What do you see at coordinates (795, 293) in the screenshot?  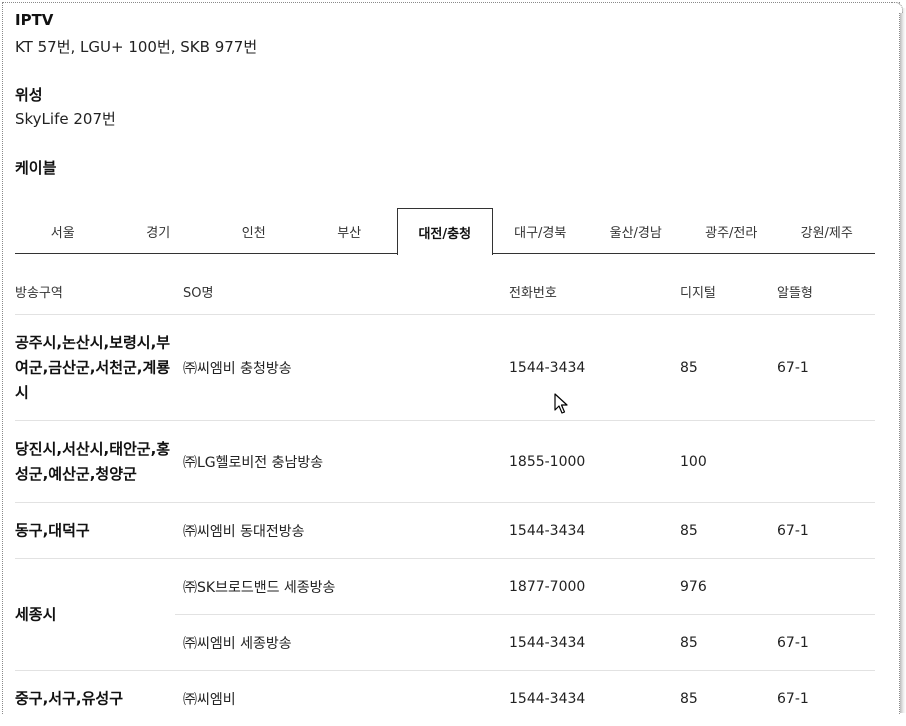 I see `header-analog: 알뜰형` at bounding box center [795, 293].